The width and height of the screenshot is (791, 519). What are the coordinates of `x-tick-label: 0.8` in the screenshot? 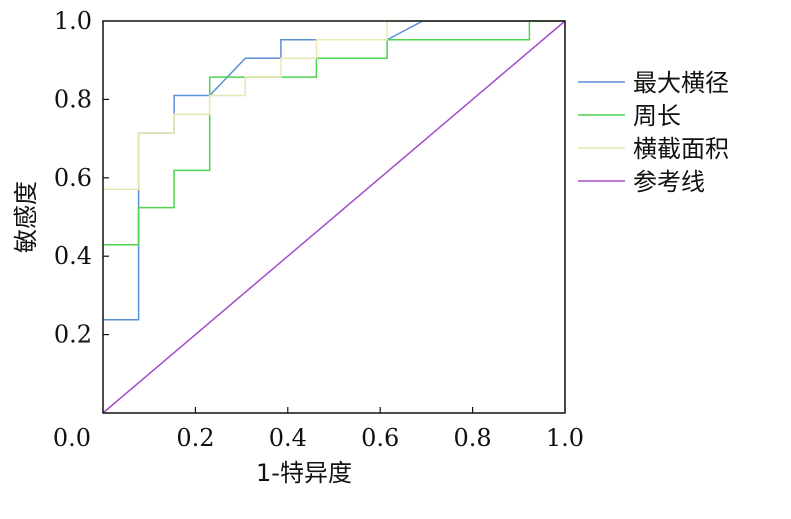 It's located at (473, 438).